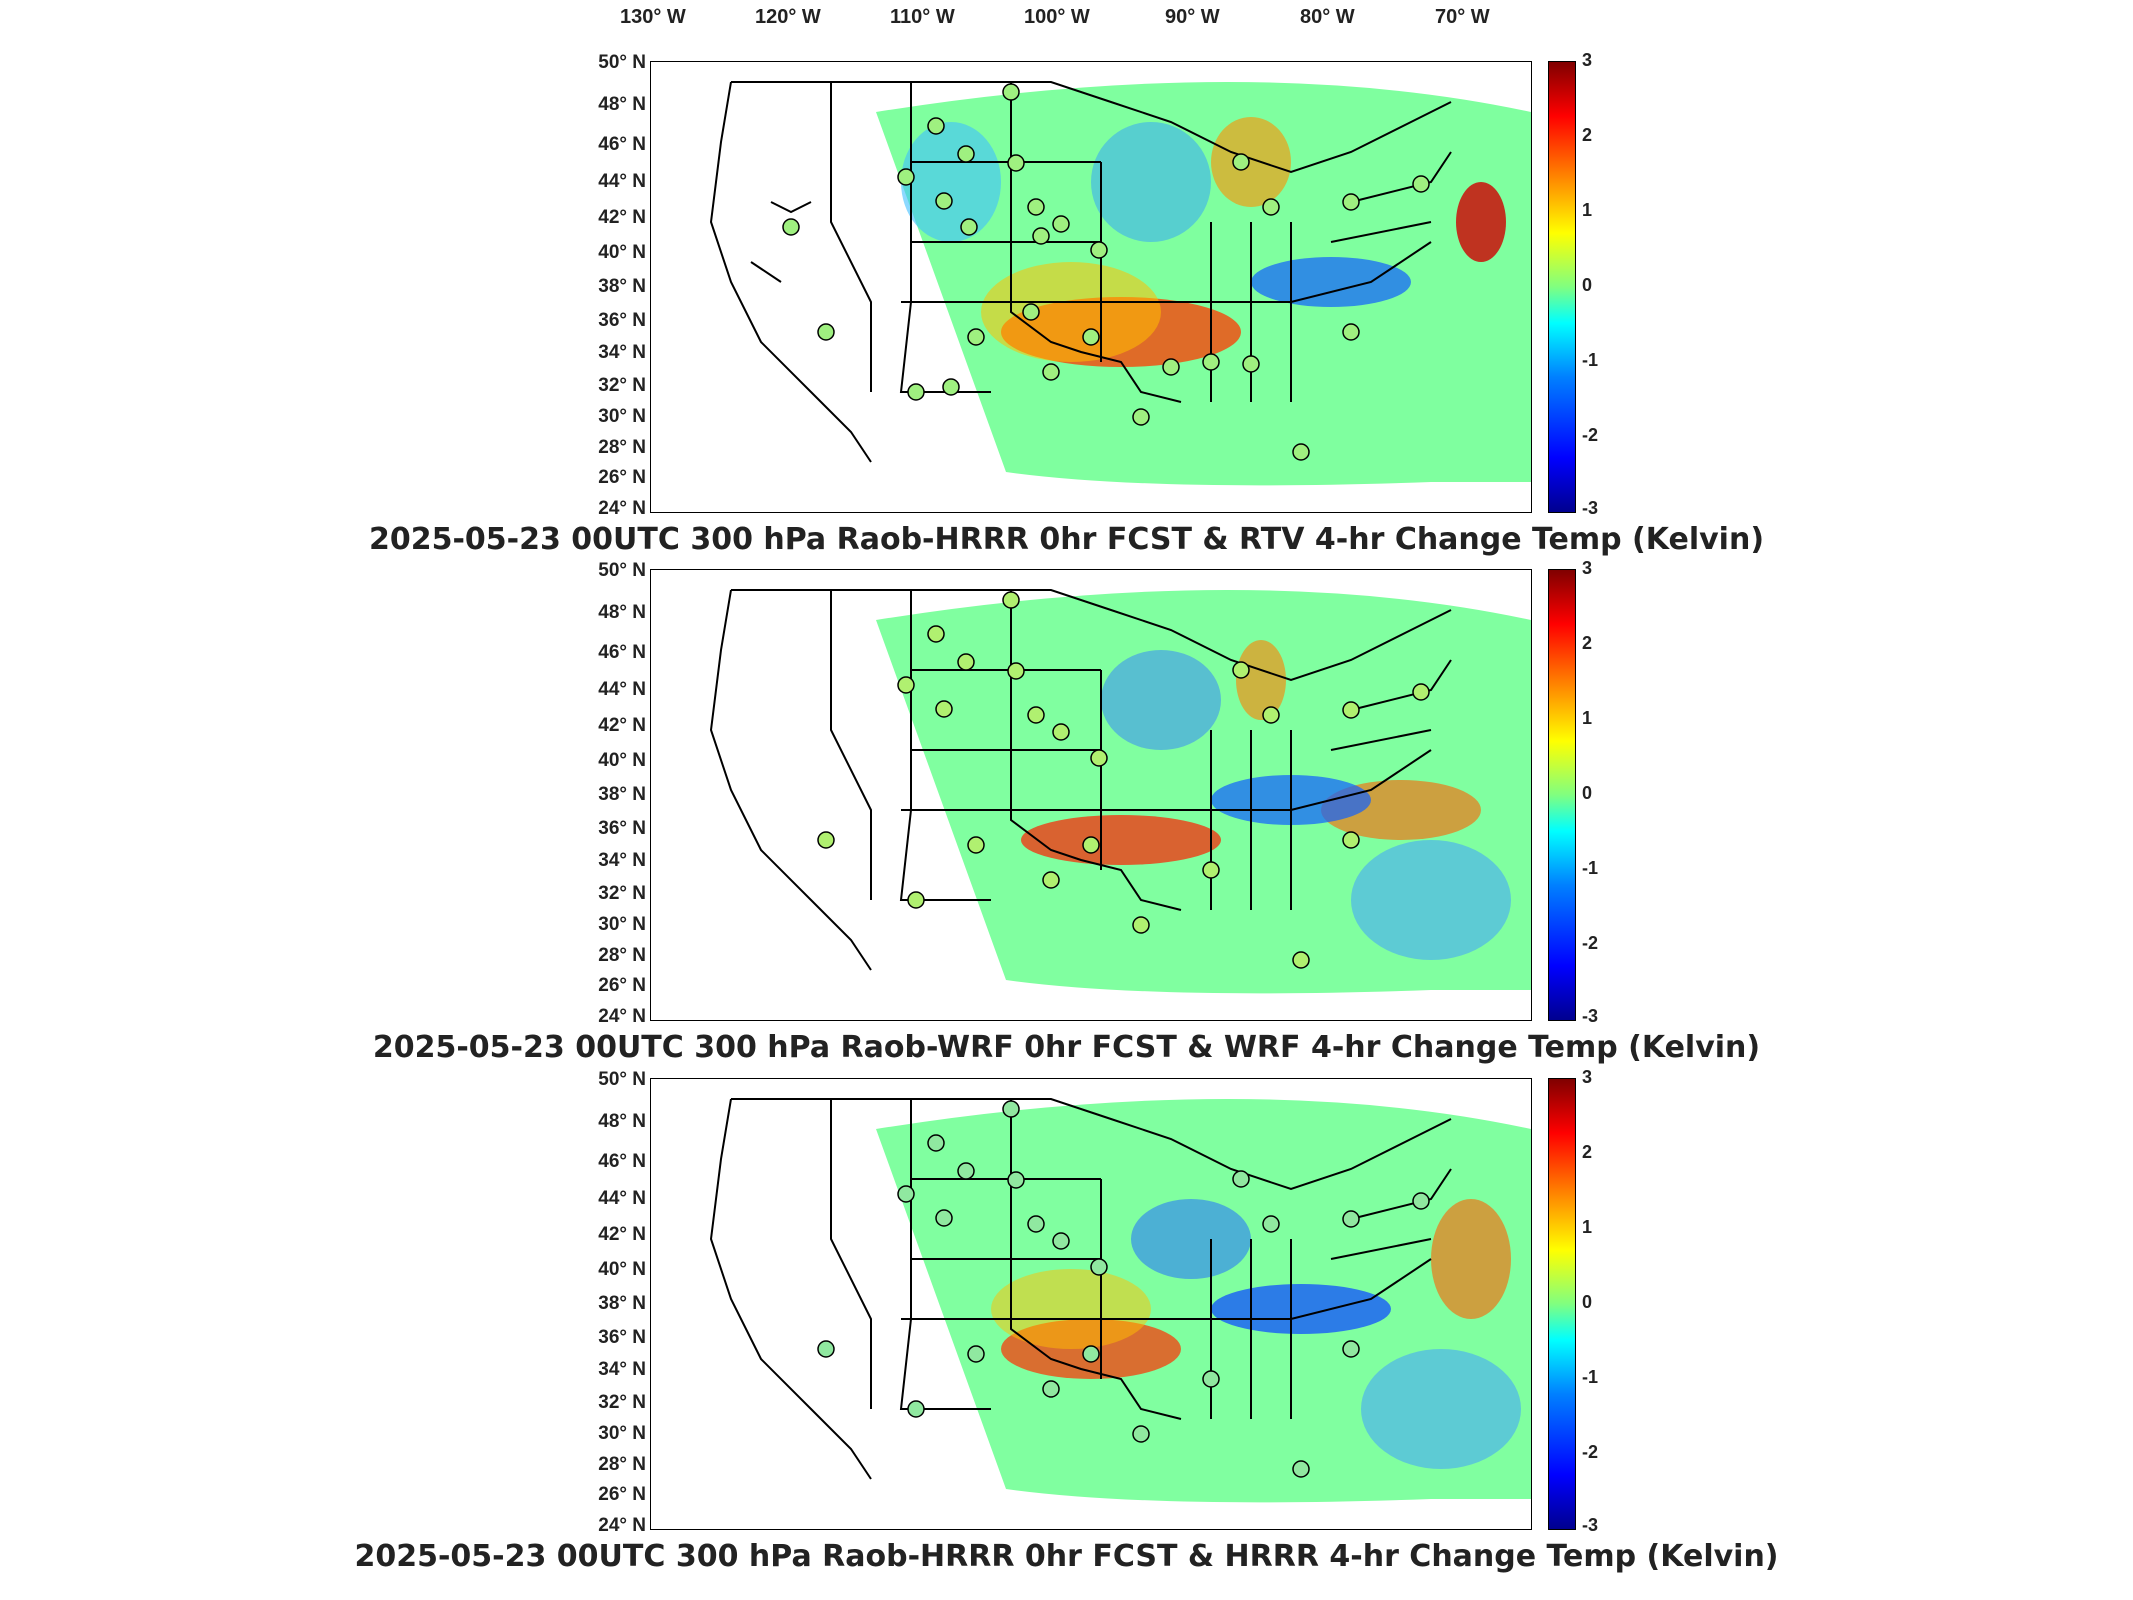  Describe the element at coordinates (1587, 643) in the screenshot. I see `colorbar-tick: 2` at that location.